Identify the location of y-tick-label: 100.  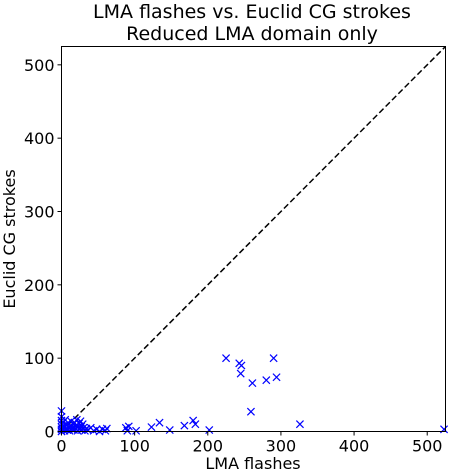
(39, 358).